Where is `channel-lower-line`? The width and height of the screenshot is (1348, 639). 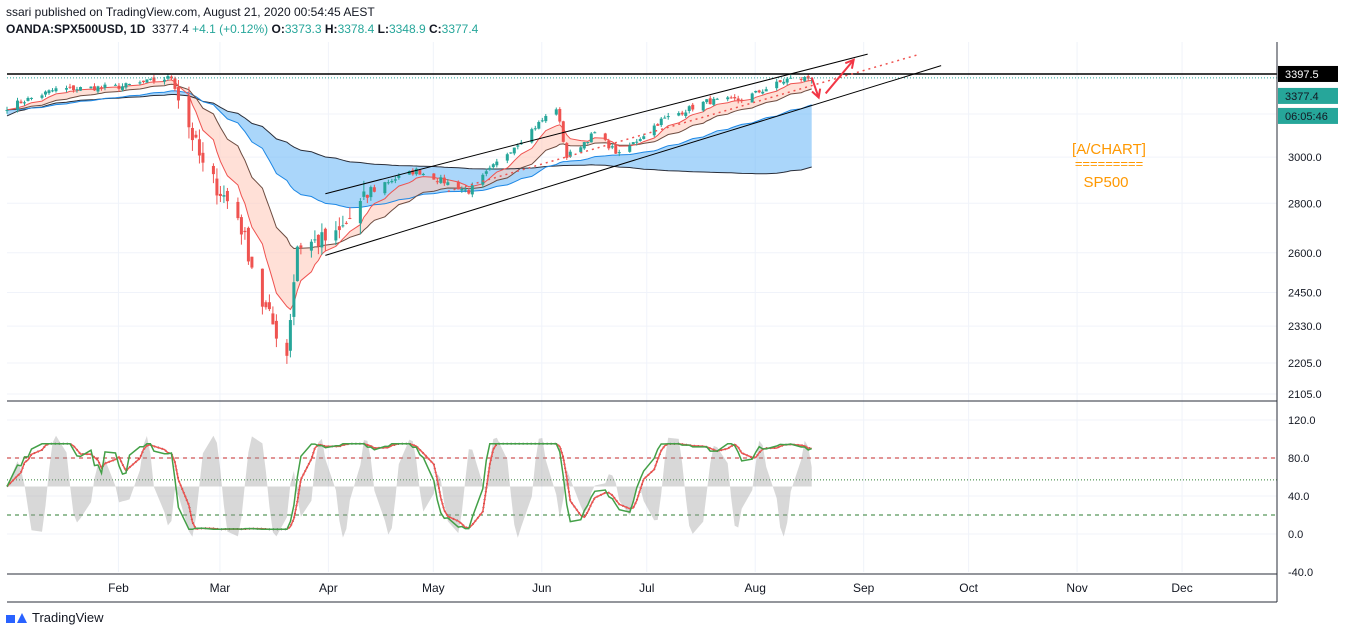 channel-lower-line is located at coordinates (633, 160).